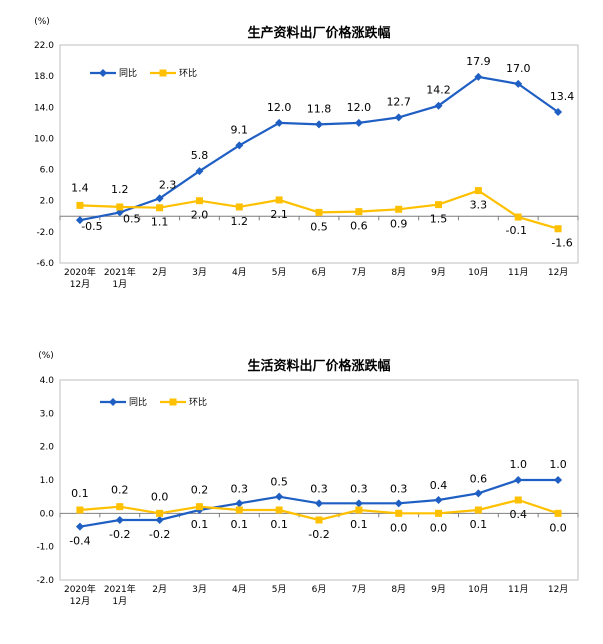 This screenshot has width=603, height=644. Describe the element at coordinates (398, 589) in the screenshot. I see `x-tick-label: 8月` at that location.